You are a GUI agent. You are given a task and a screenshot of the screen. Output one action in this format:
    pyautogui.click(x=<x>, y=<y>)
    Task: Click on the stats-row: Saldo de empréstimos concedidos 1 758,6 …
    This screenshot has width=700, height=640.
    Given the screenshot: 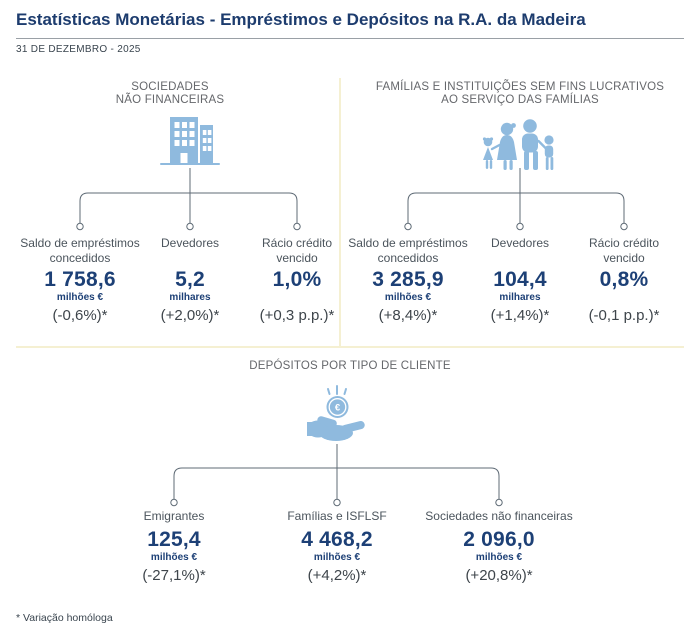 What is the action you would take?
    pyautogui.click(x=172, y=288)
    